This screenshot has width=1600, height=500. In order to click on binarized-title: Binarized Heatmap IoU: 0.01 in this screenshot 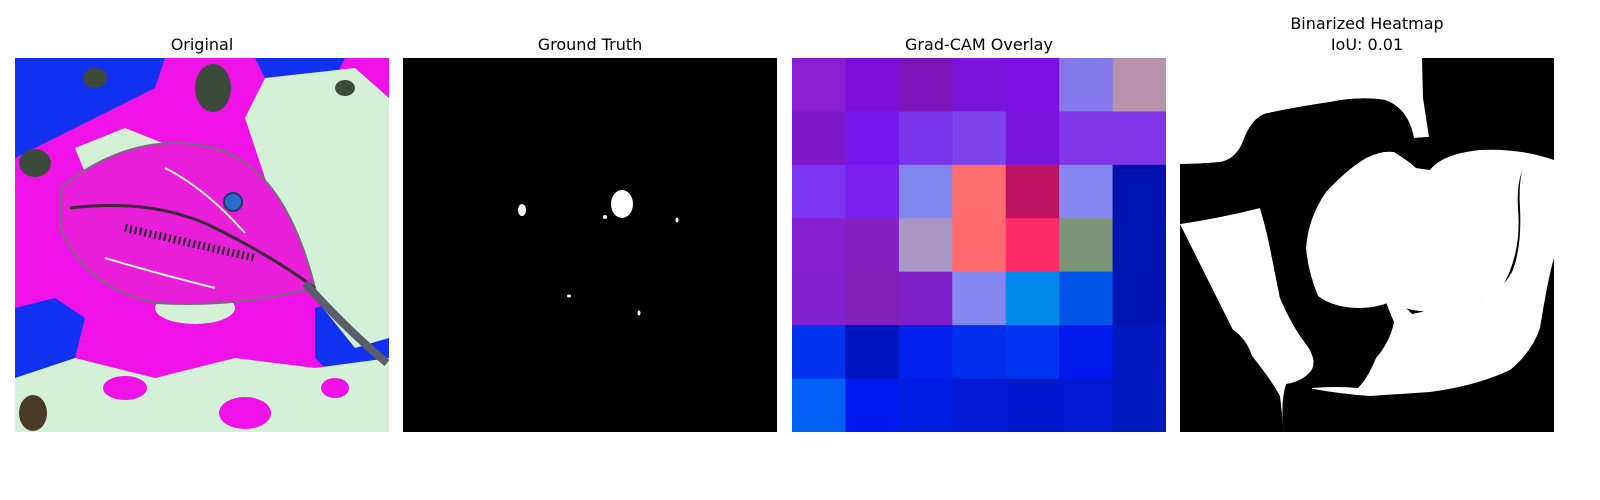, I will do `click(1367, 34)`.